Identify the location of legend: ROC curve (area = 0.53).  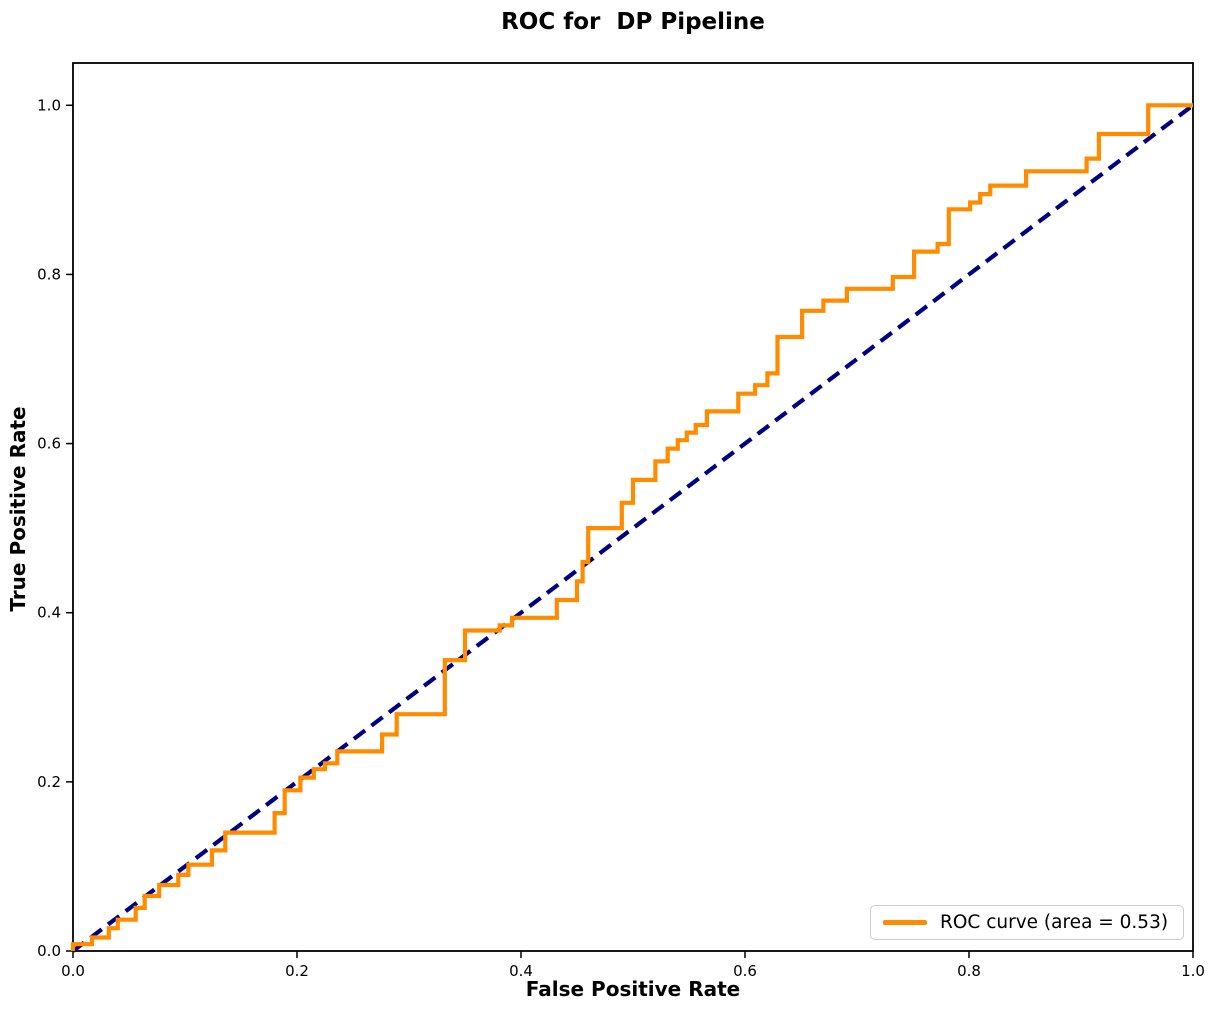
(1027, 922).